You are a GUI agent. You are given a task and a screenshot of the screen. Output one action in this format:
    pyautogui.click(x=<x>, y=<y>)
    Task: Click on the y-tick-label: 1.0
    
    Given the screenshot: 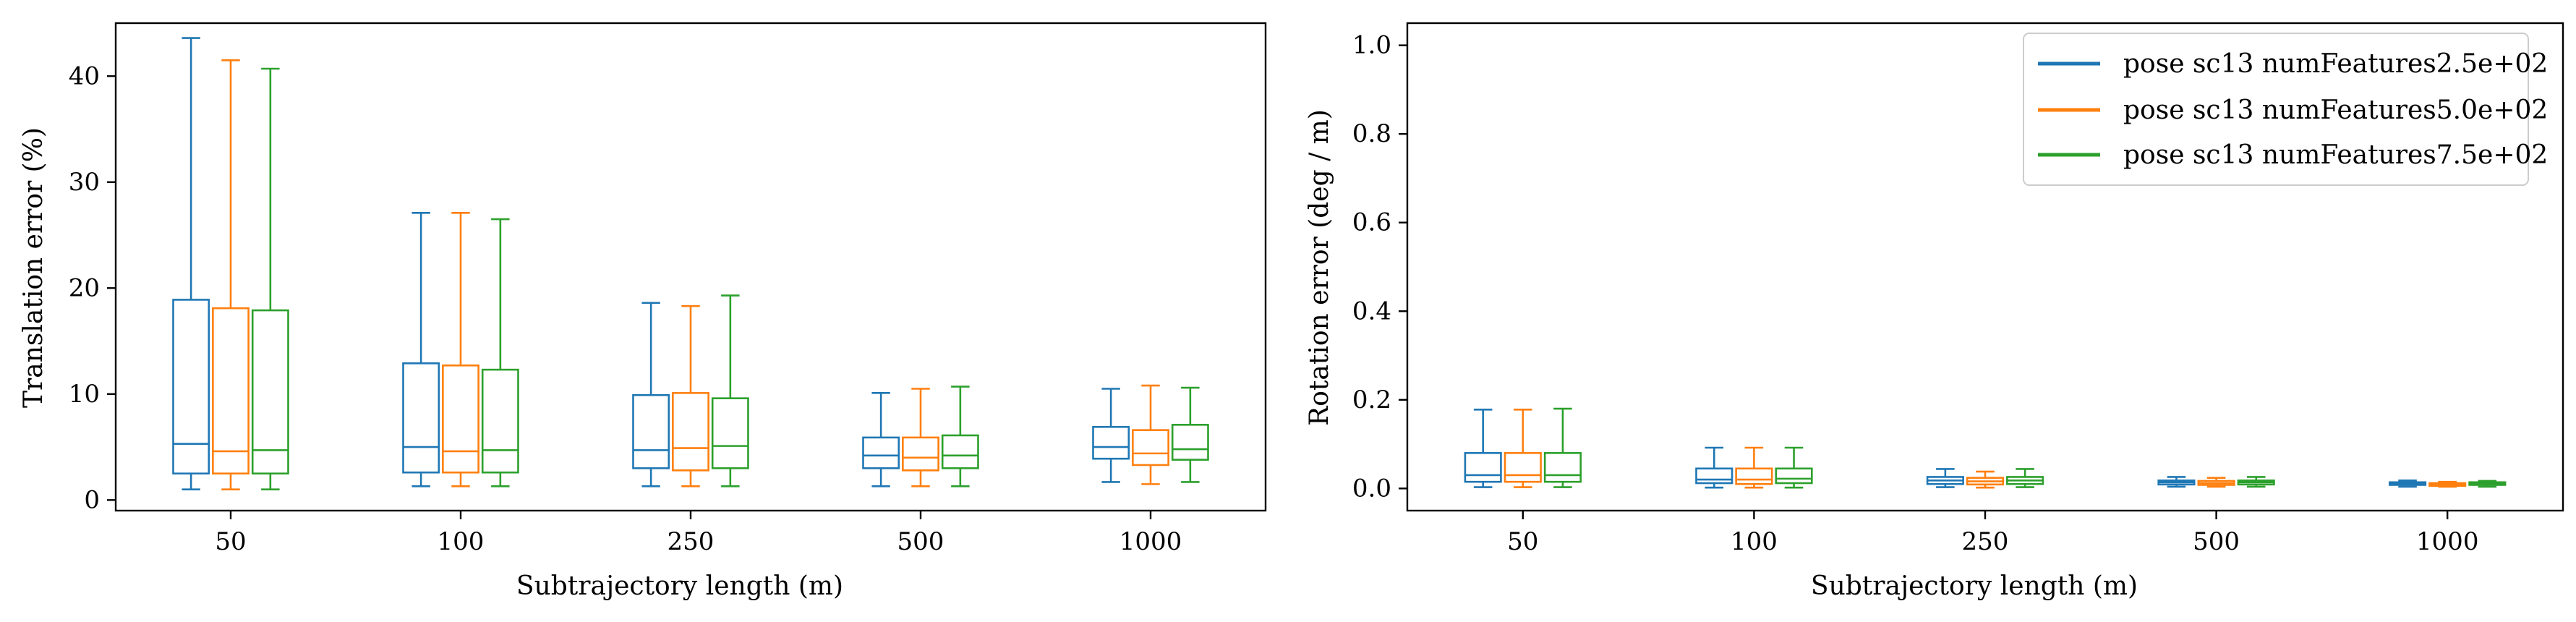 What is the action you would take?
    pyautogui.click(x=1372, y=45)
    